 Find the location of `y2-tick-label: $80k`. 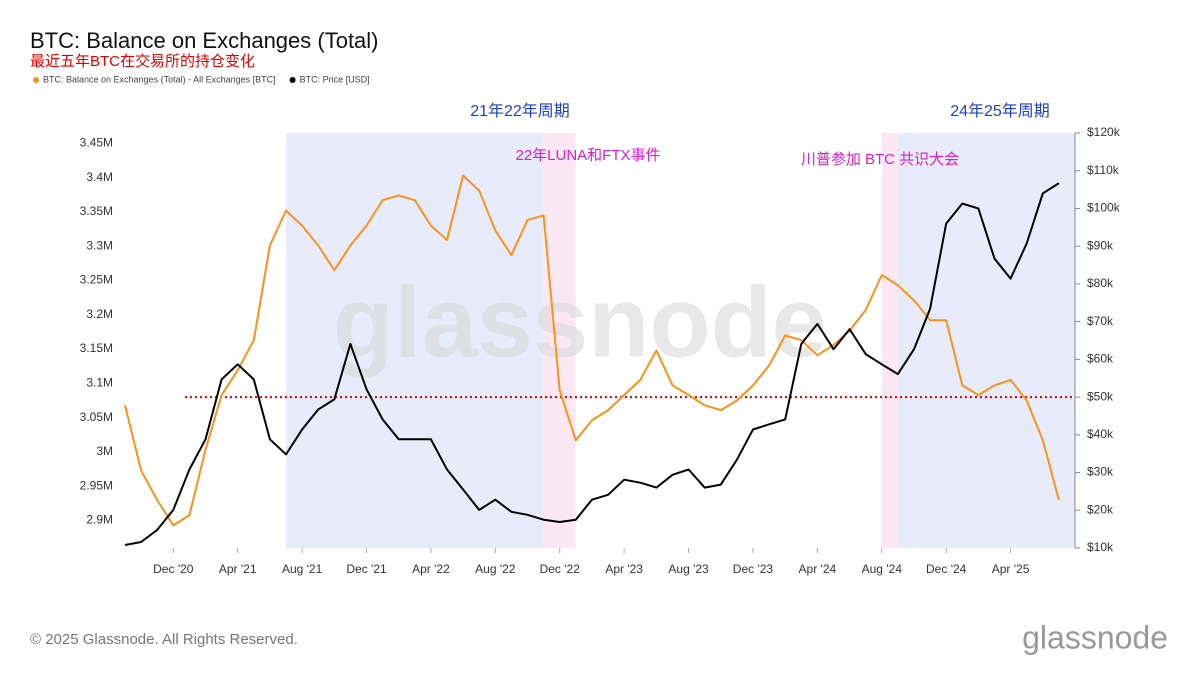

y2-tick-label: $80k is located at coordinates (1100, 283).